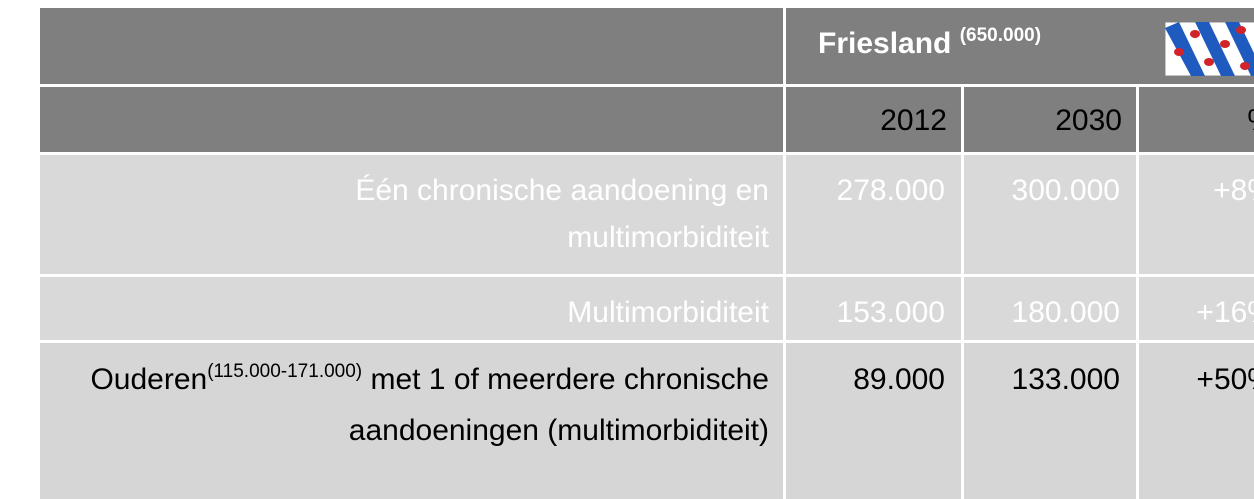 The width and height of the screenshot is (1254, 499). I want to click on col-header: 2012, so click(873, 119).